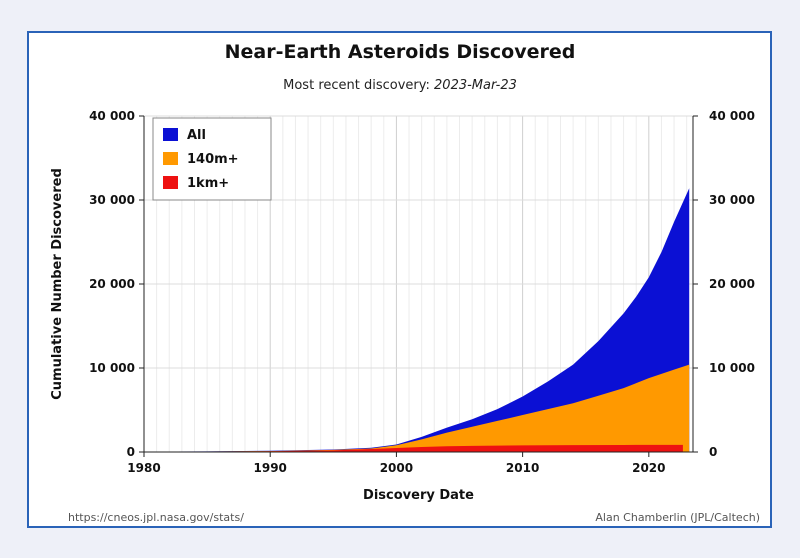 The image size is (800, 558). Describe the element at coordinates (57, 284) in the screenshot. I see `y-axis-label: Cumulative Number Discovered` at that location.